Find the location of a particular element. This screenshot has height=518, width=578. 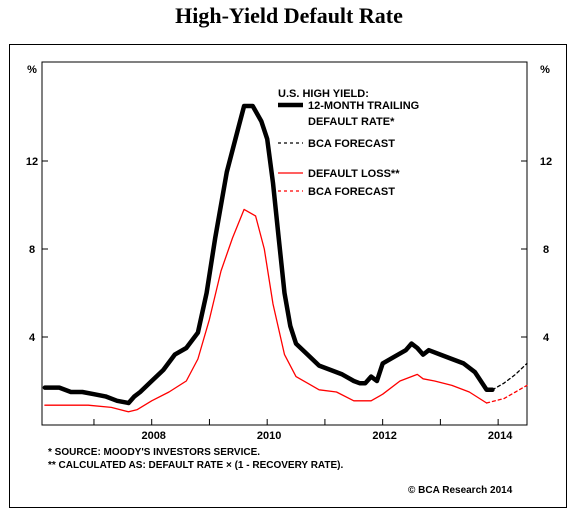

legend-heading: U.S. HIGH YIELD: is located at coordinates (323, 94).